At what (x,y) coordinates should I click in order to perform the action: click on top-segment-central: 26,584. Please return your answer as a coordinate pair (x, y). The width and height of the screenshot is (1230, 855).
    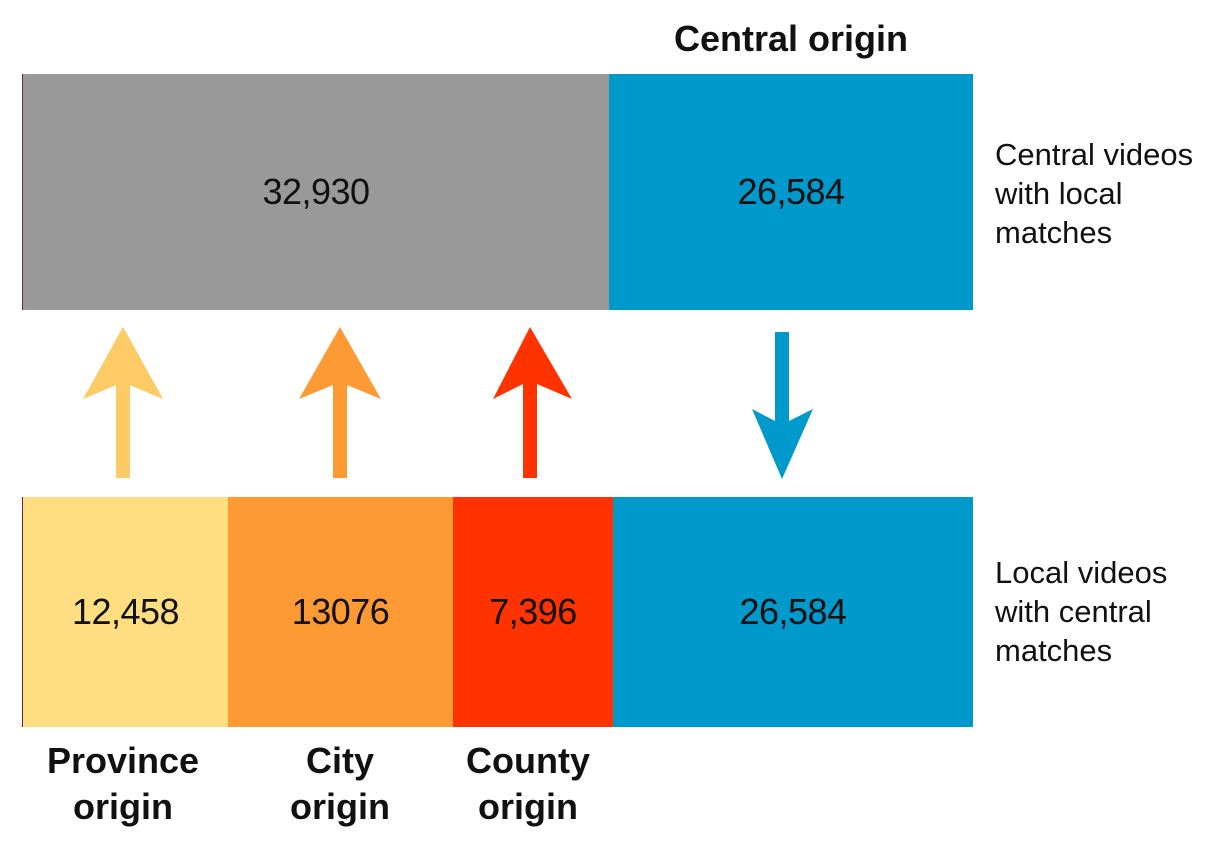
    Looking at the image, I should click on (791, 192).